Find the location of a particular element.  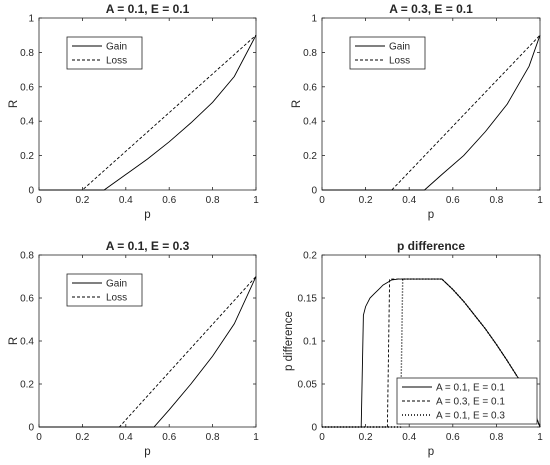

y-tick-label: 0.1 is located at coordinates (310, 342).